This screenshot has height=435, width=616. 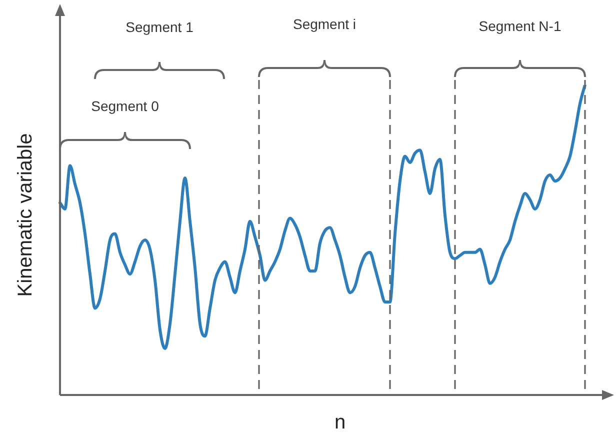 What do you see at coordinates (324, 24) in the screenshot?
I see `text: Segment i` at bounding box center [324, 24].